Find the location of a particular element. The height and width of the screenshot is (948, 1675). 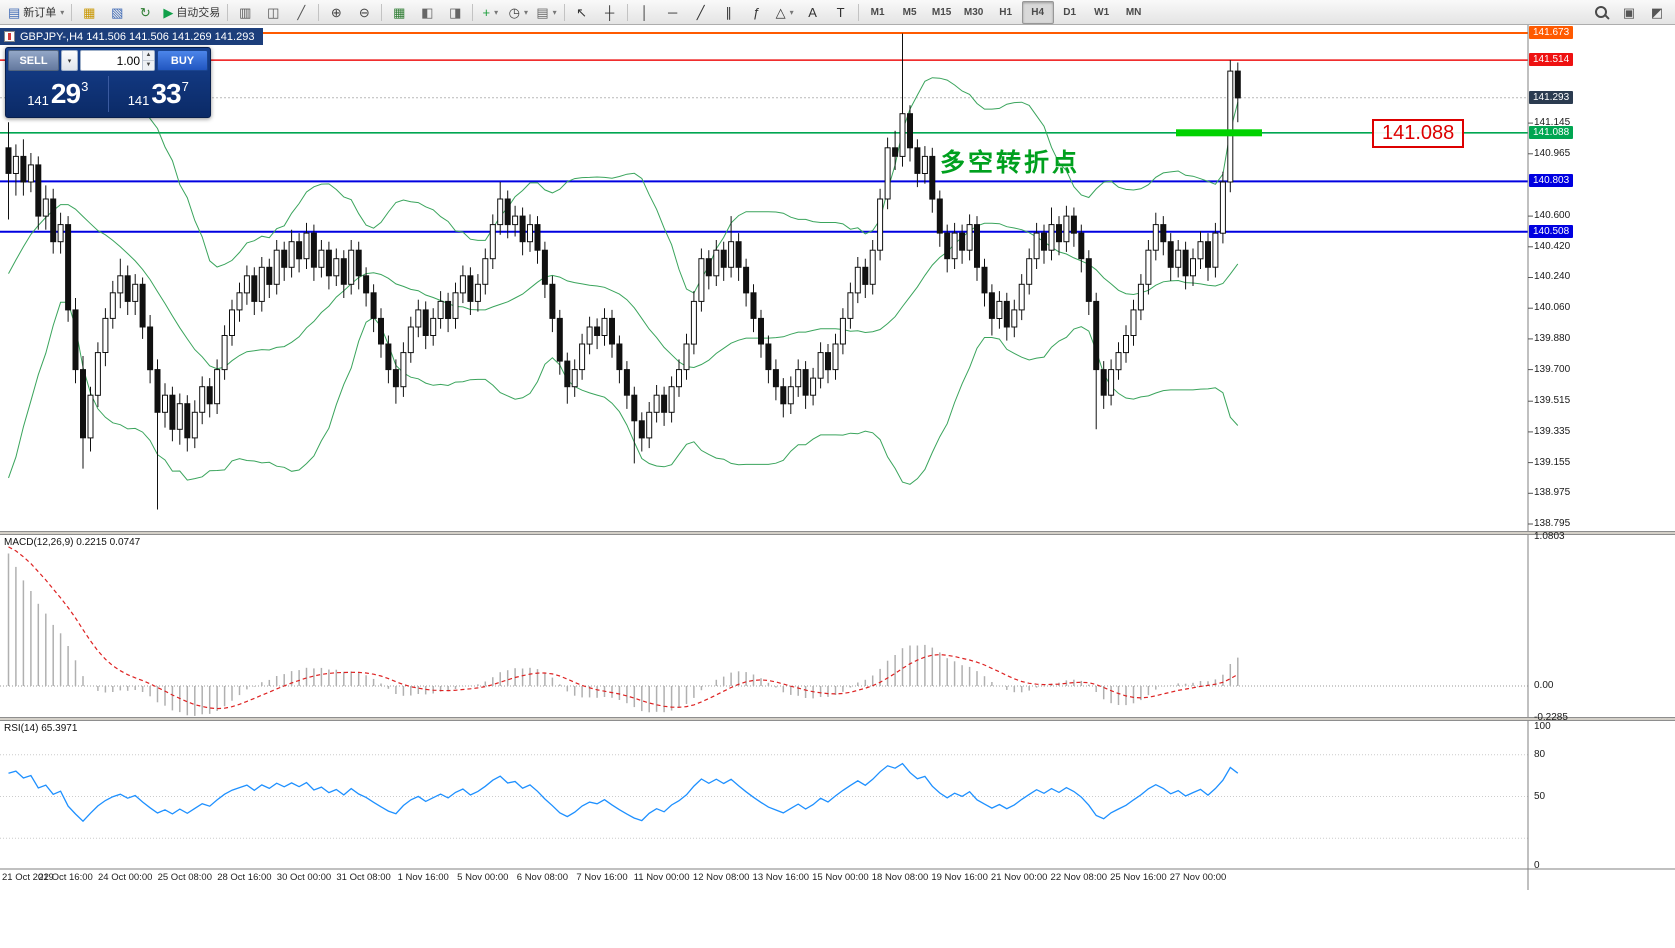

clock-icon: ◷ is located at coordinates (514, 12).